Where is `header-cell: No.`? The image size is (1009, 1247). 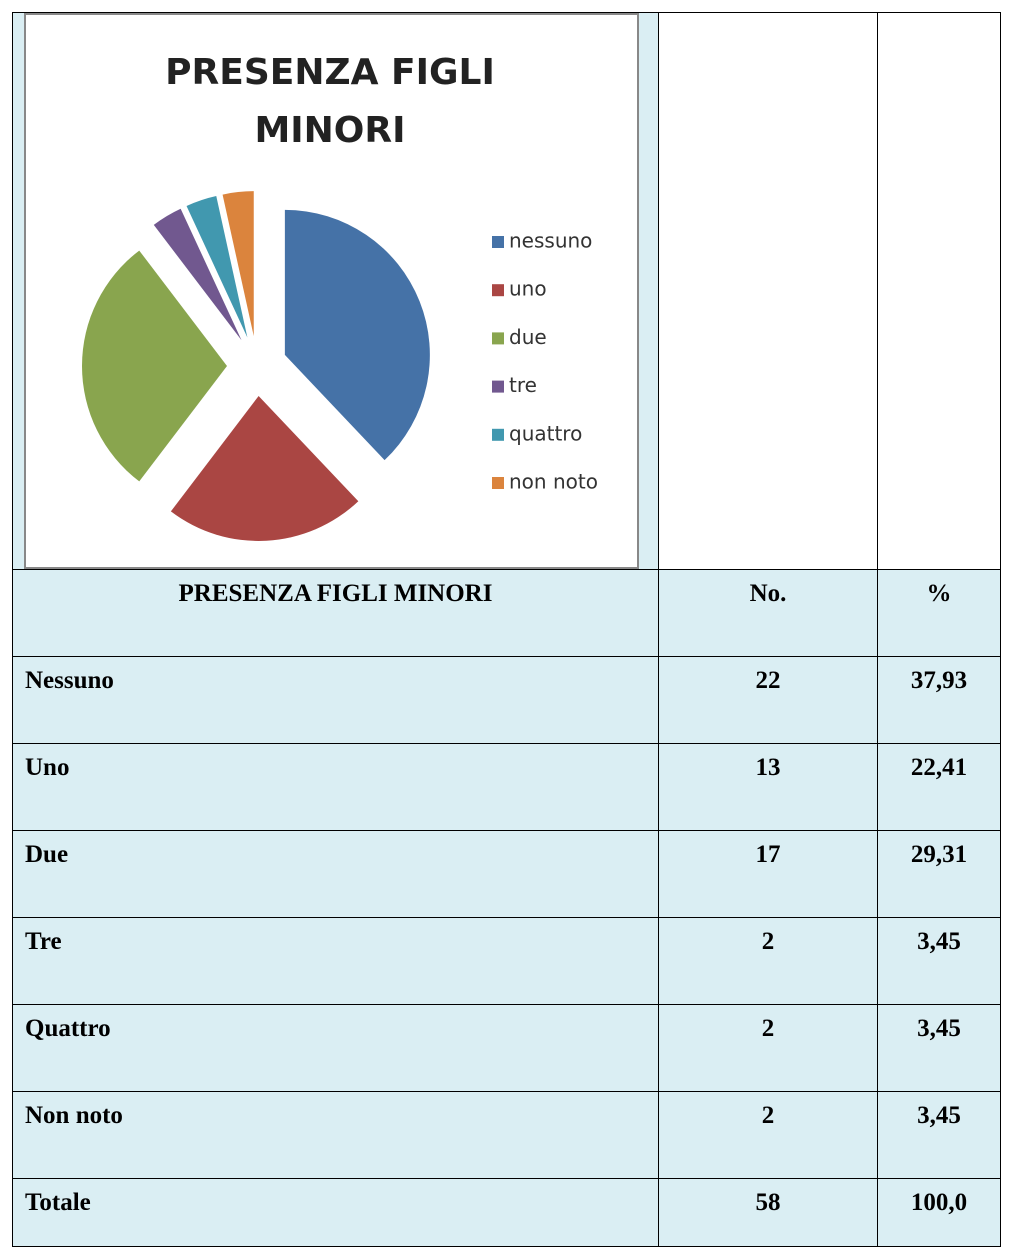
header-cell: No. is located at coordinates (768, 613).